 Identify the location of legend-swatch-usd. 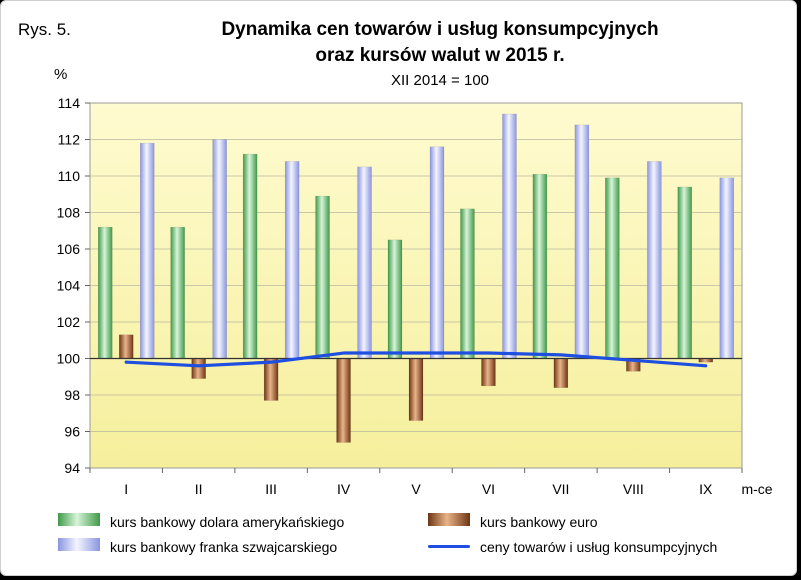
(79, 519).